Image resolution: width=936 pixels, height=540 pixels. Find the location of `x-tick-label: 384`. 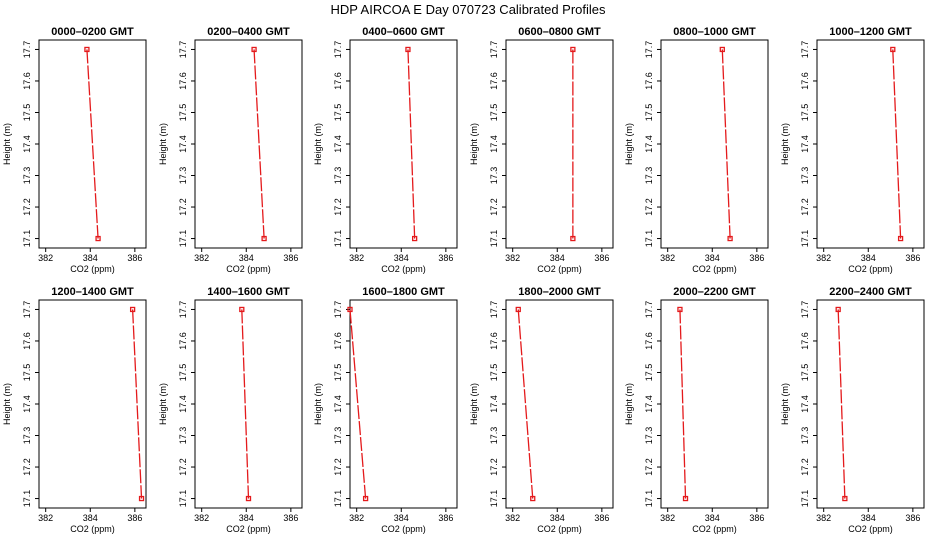

x-tick-label: 384 is located at coordinates (90, 518).